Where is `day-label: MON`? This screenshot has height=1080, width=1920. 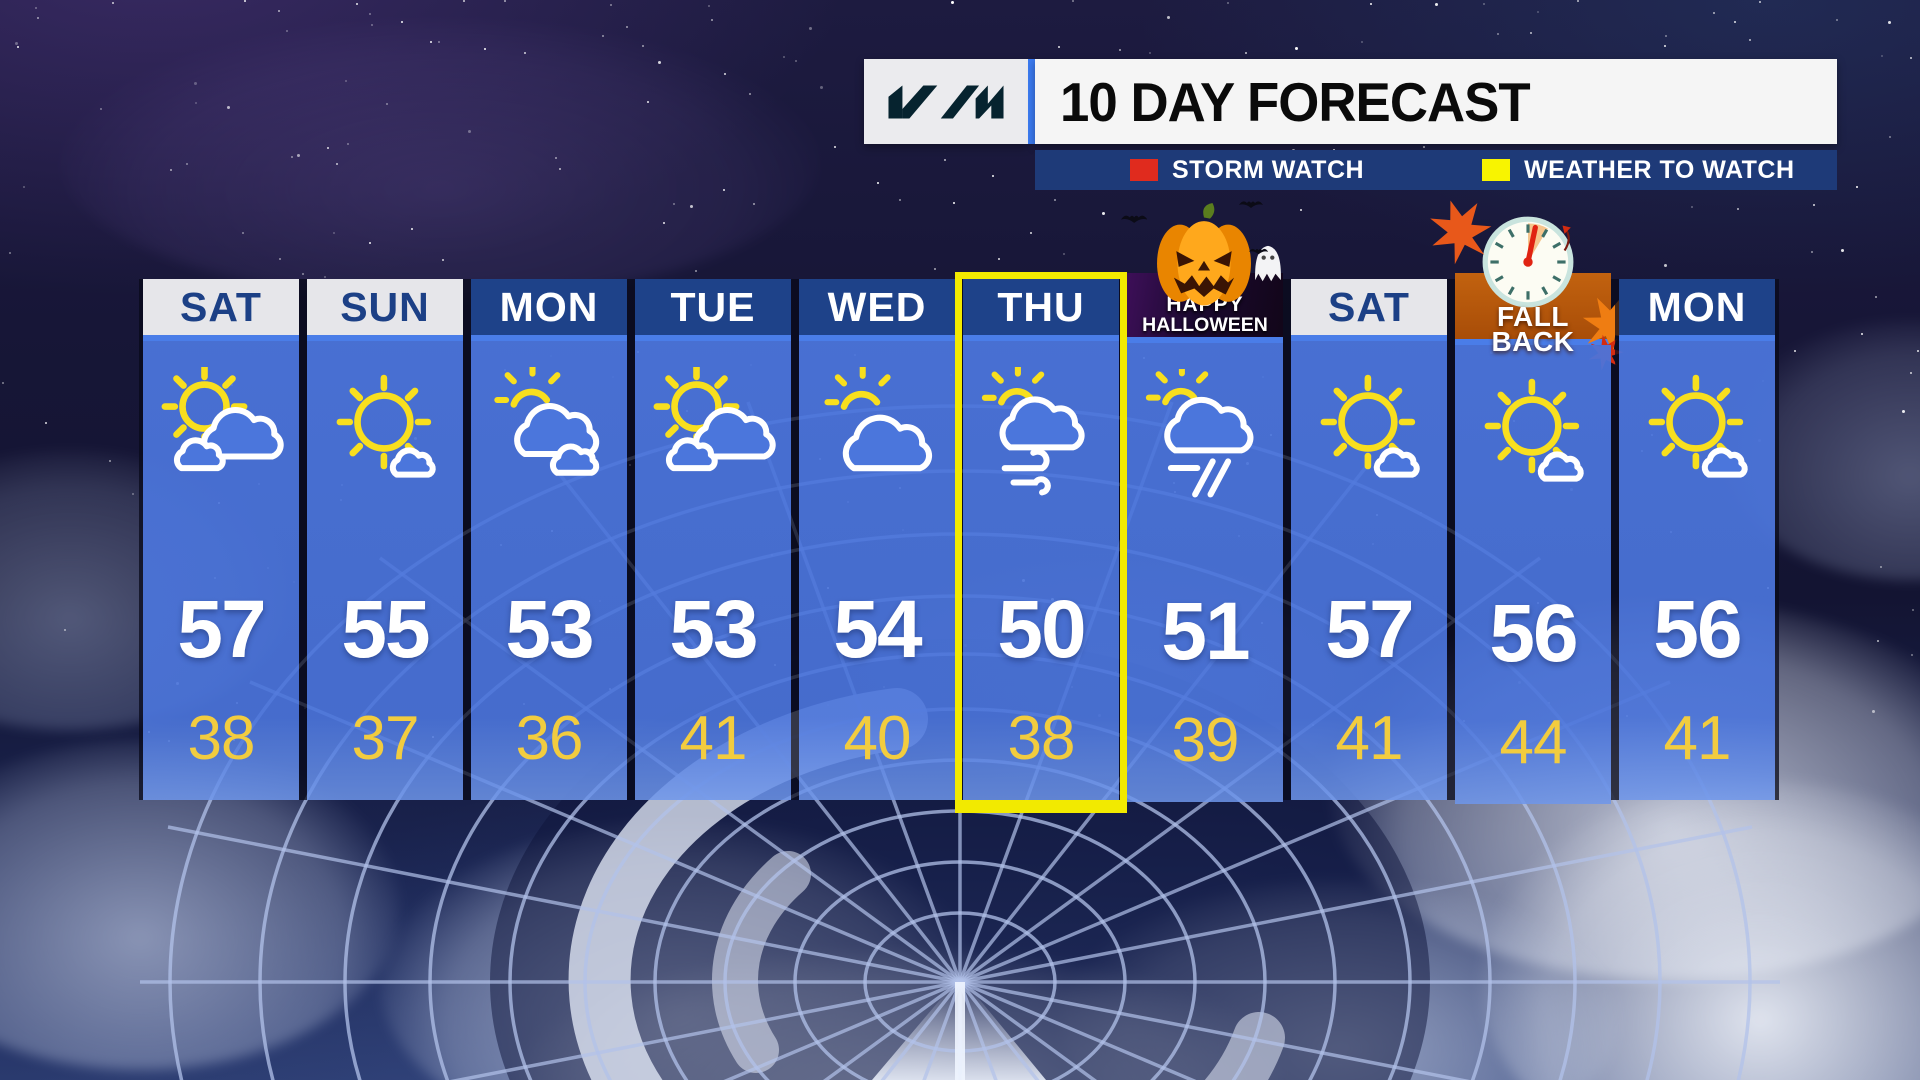 day-label: MON is located at coordinates (549, 306).